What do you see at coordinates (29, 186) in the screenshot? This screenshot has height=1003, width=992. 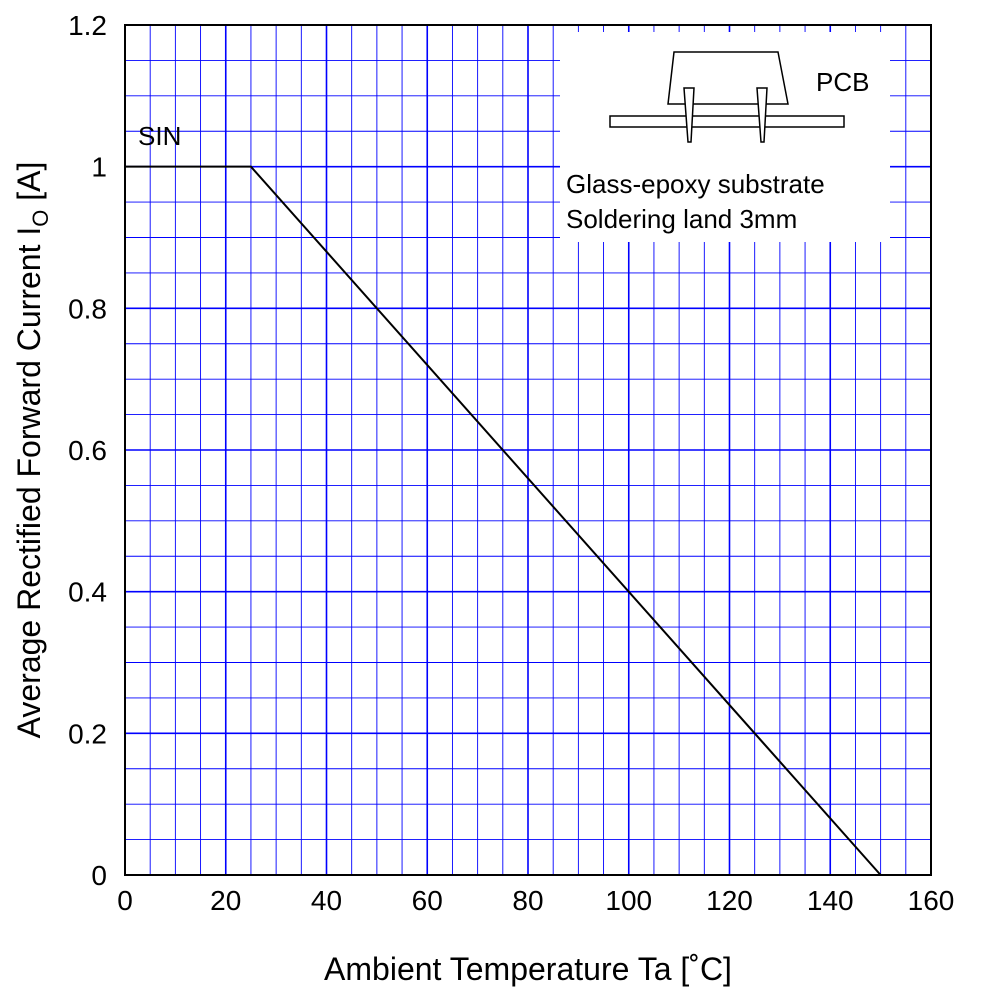 I see `y-axis-title-unit: [A]` at bounding box center [29, 186].